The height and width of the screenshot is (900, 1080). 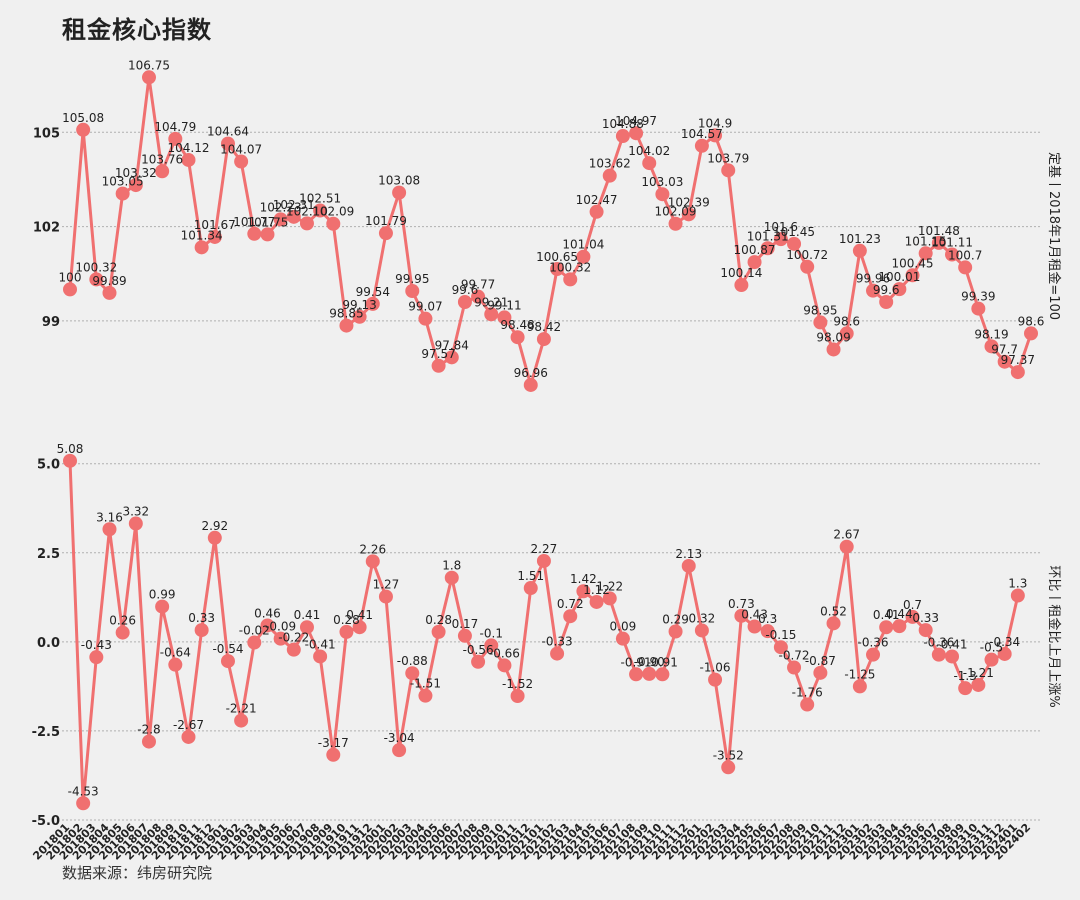 What do you see at coordinates (227, 649) in the screenshot?
I see `data-label: -0.54` at bounding box center [227, 649].